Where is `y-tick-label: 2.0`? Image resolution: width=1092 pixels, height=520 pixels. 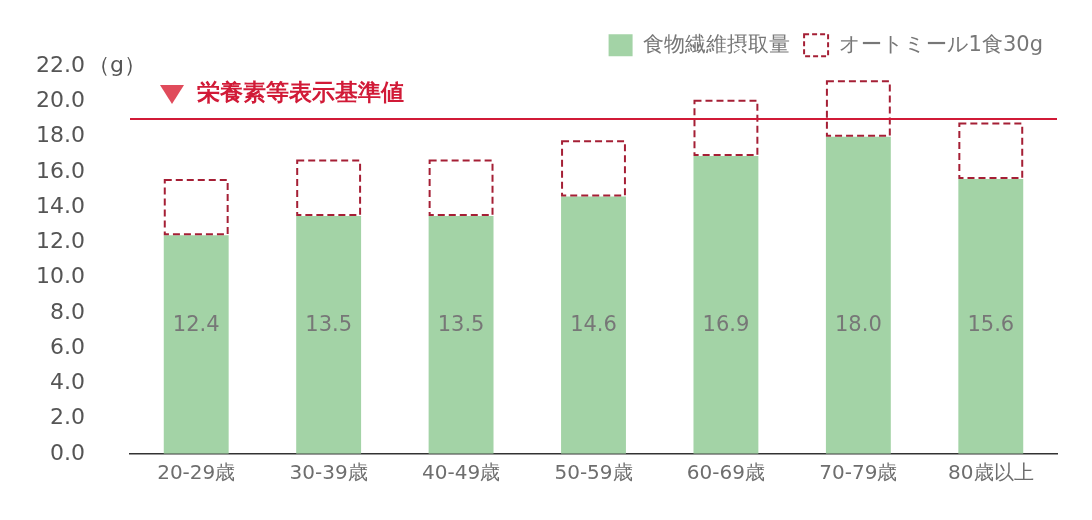 y-tick-label: 2.0 is located at coordinates (67, 417).